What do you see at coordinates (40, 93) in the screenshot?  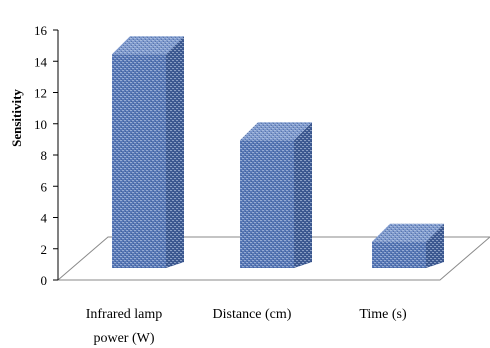 I see `y-tick-label: 12` at bounding box center [40, 93].